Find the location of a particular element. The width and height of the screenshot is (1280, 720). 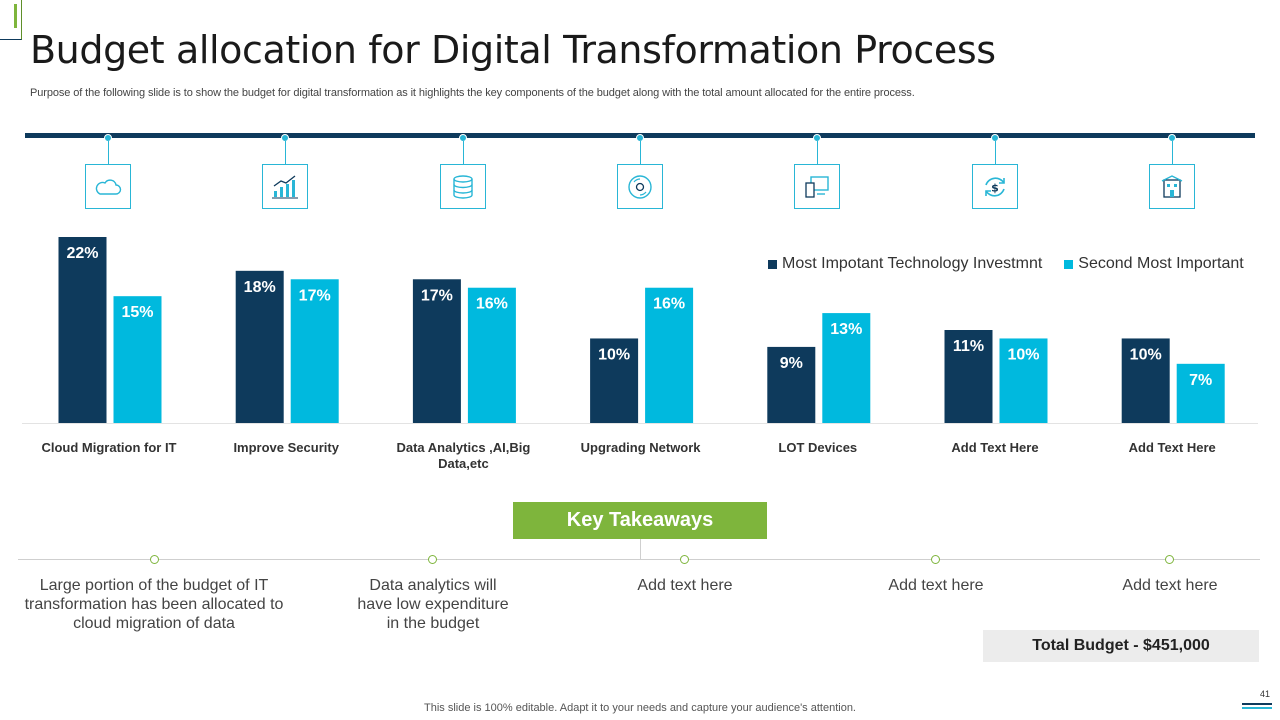

page-number: 41 is located at coordinates (1264, 694).